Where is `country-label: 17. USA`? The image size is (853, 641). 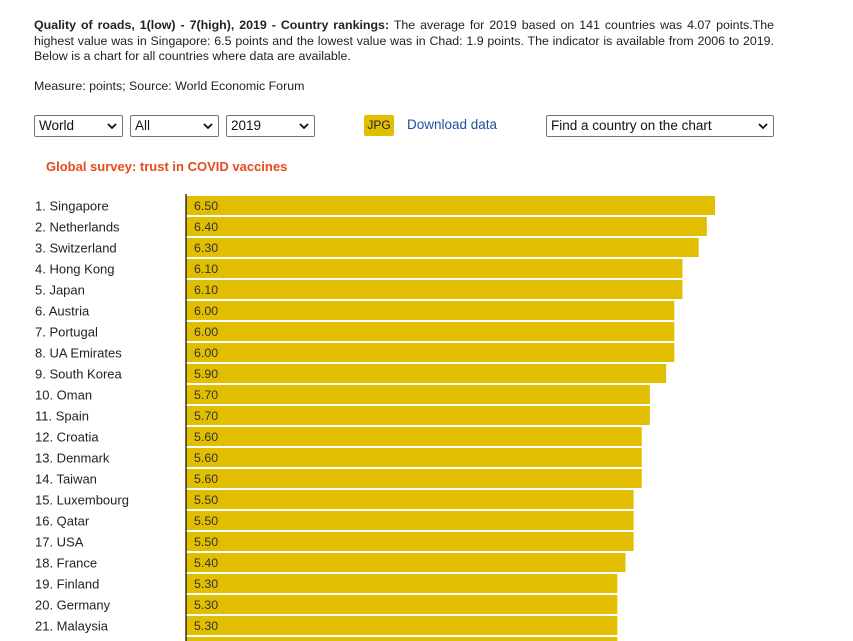 country-label: 17. USA is located at coordinates (59, 542).